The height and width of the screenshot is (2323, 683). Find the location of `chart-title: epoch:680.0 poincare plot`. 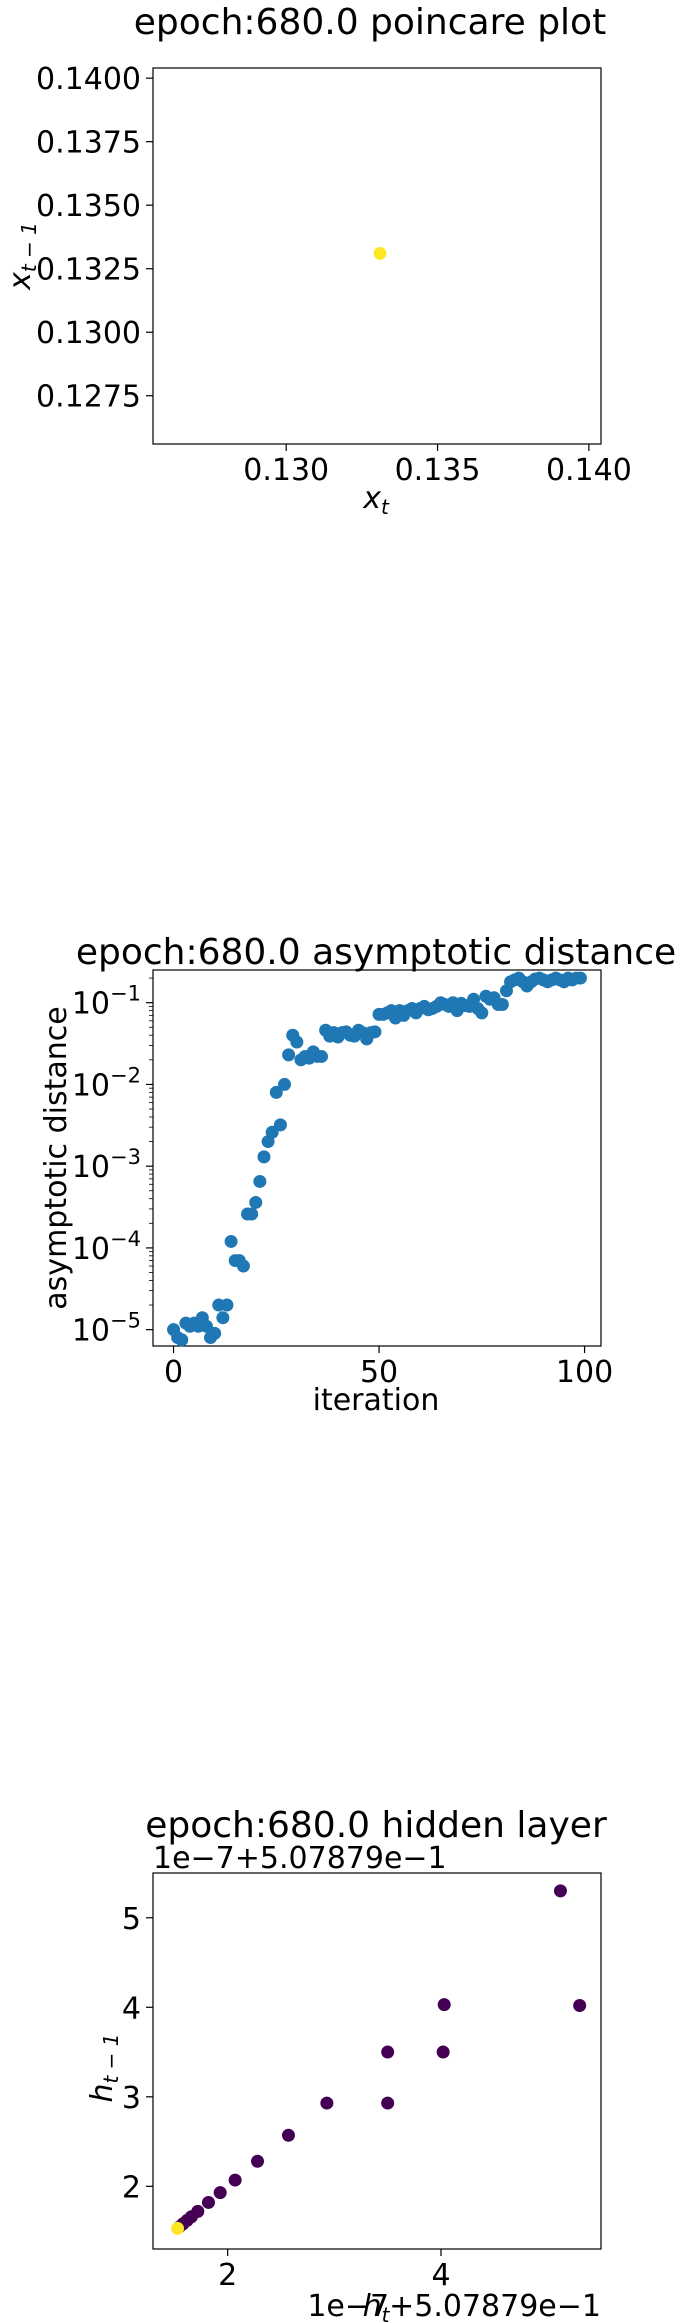

chart-title: epoch:680.0 poincare plot is located at coordinates (370, 22).